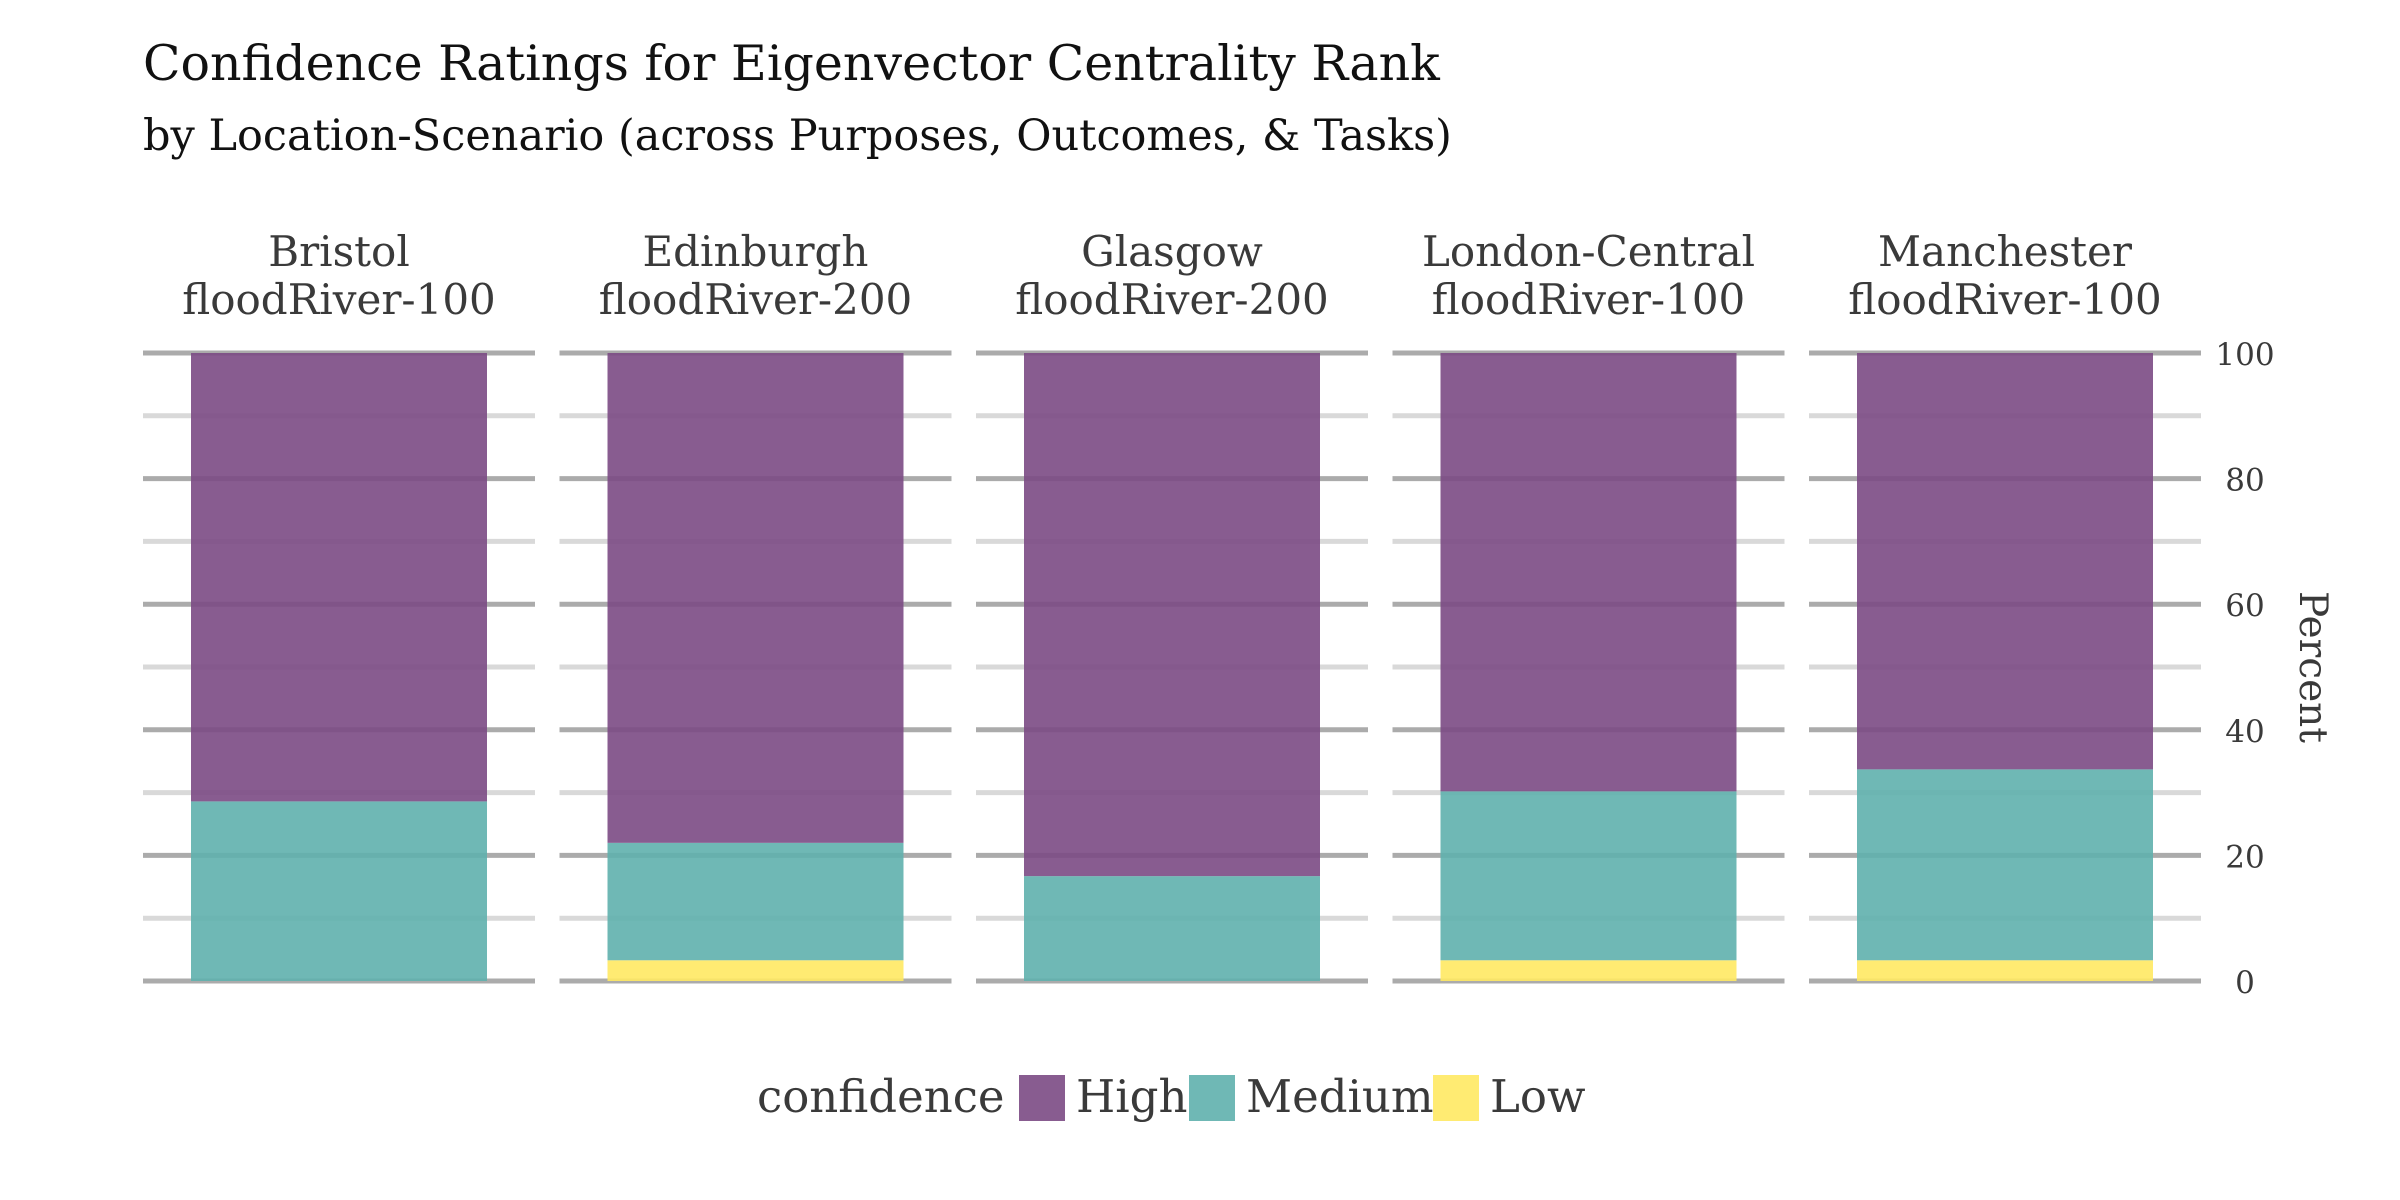 The height and width of the screenshot is (1200, 2400). Describe the element at coordinates (2244, 732) in the screenshot. I see `y-tick-label: 40` at that location.